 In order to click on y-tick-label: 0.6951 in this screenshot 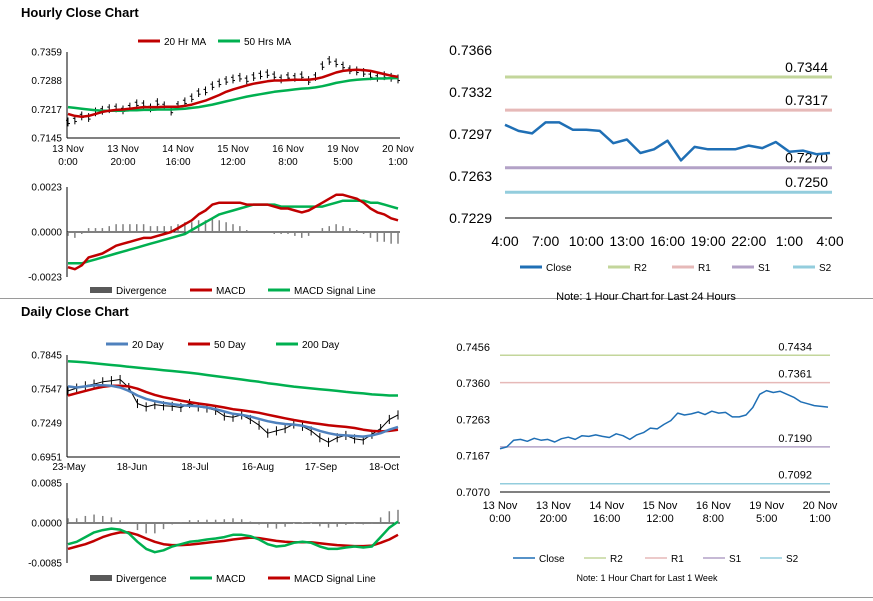, I will do `click(46, 458)`.